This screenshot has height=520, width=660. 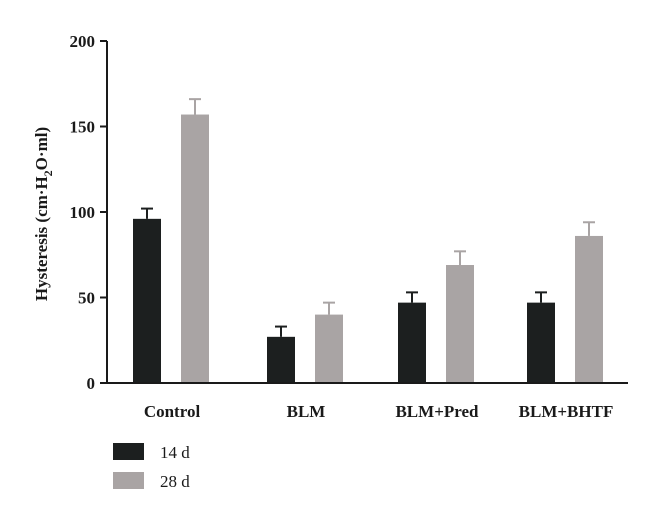 I want to click on y-axis-label-main: Hysteresis (cm·H, so click(x=41, y=238).